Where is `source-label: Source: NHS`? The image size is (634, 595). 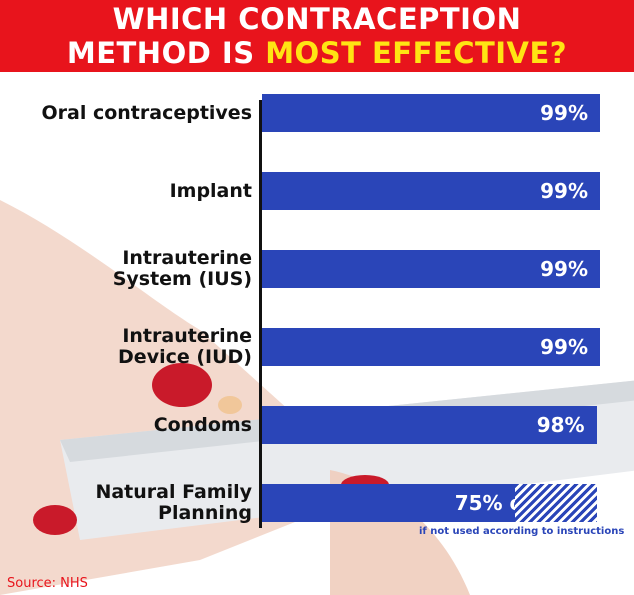 source-label: Source: NHS is located at coordinates (47, 583).